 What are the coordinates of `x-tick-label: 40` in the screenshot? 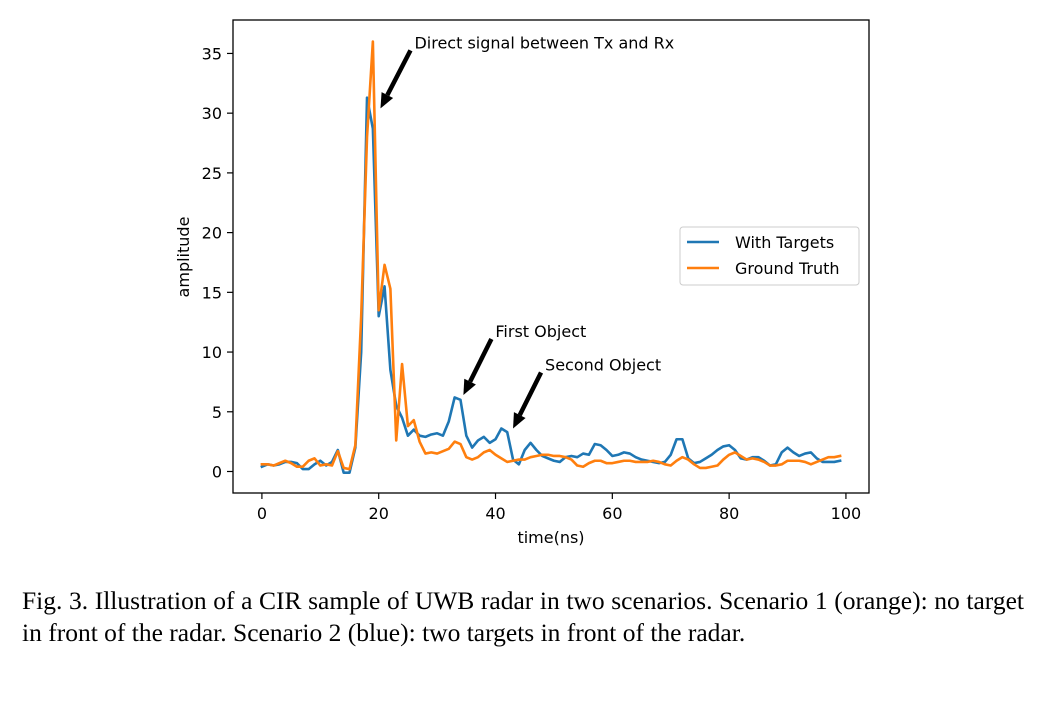 It's located at (495, 513).